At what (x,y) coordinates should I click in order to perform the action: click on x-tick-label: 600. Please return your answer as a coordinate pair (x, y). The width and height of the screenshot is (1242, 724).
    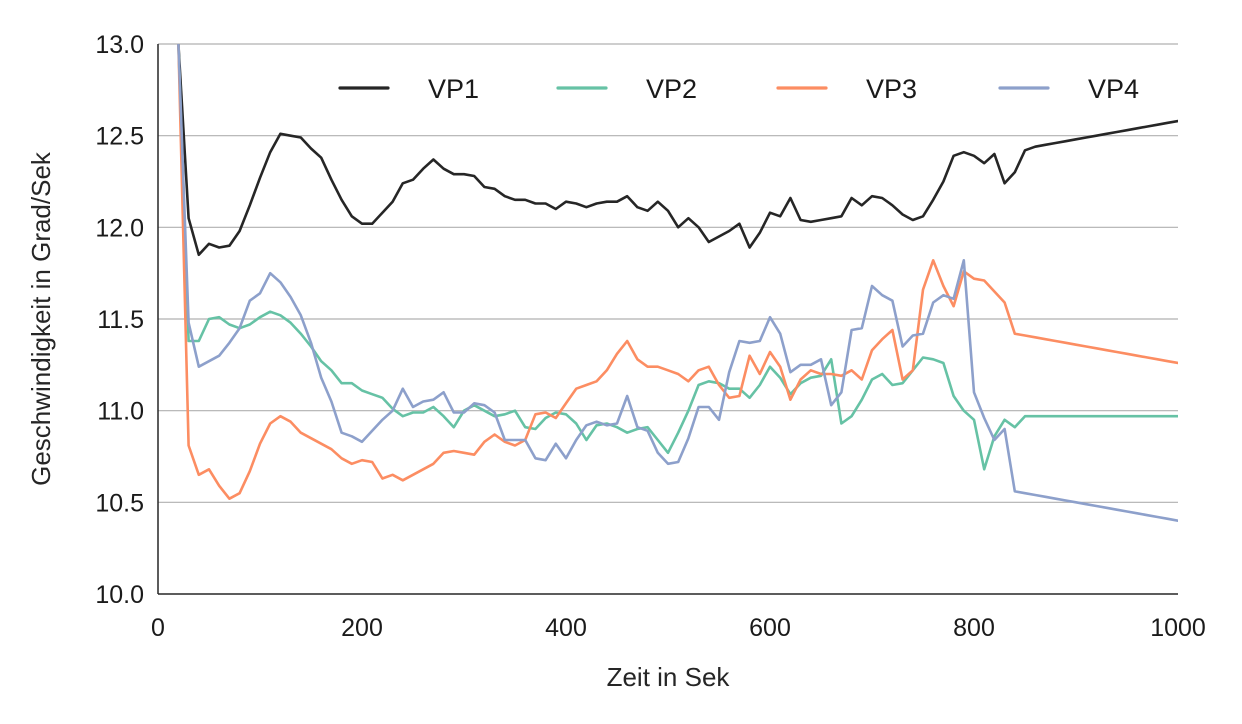
    Looking at the image, I should click on (770, 628).